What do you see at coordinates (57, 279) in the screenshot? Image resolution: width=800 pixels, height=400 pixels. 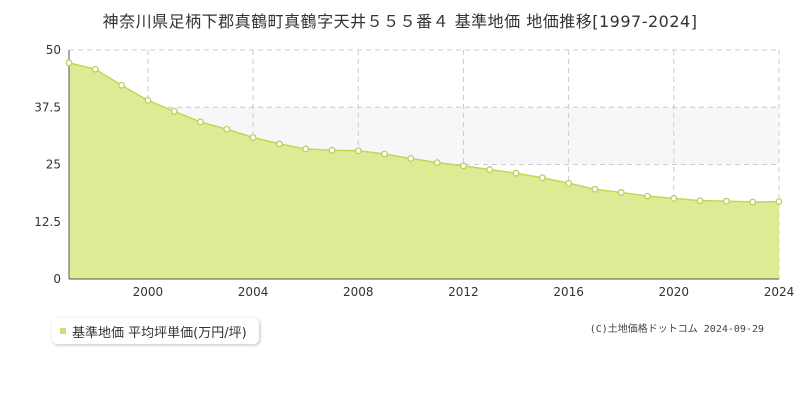 I see `y-tick-label: 0` at bounding box center [57, 279].